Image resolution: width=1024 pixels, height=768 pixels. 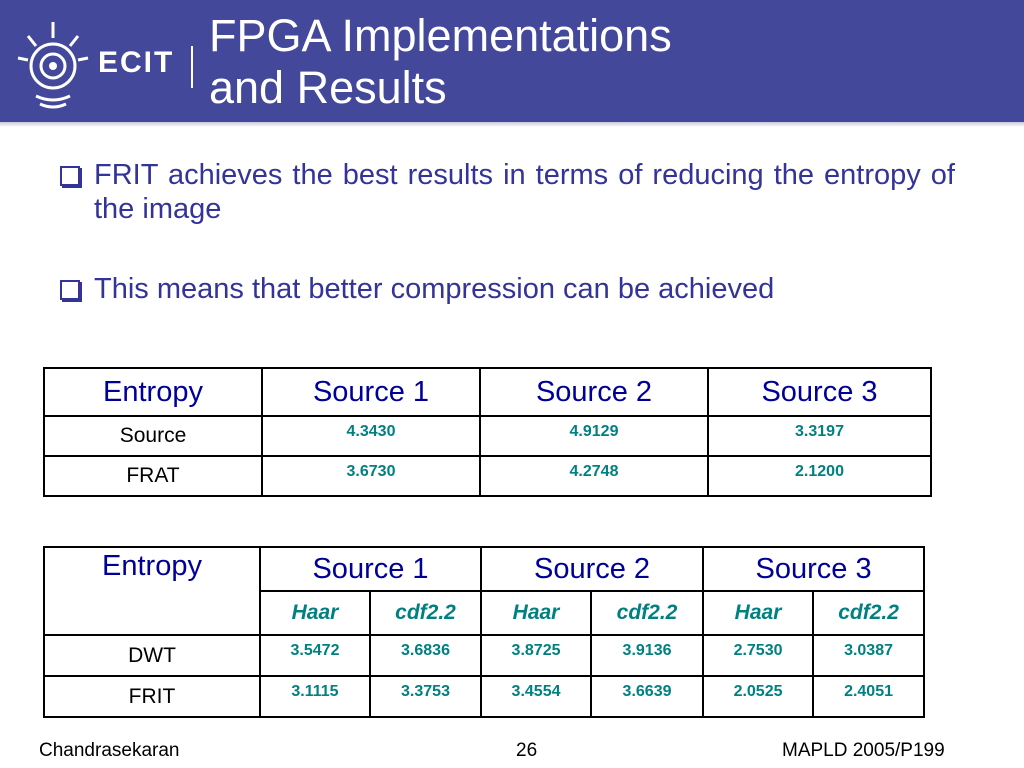 I want to click on table-cell: 4.9129, so click(x=594, y=436).